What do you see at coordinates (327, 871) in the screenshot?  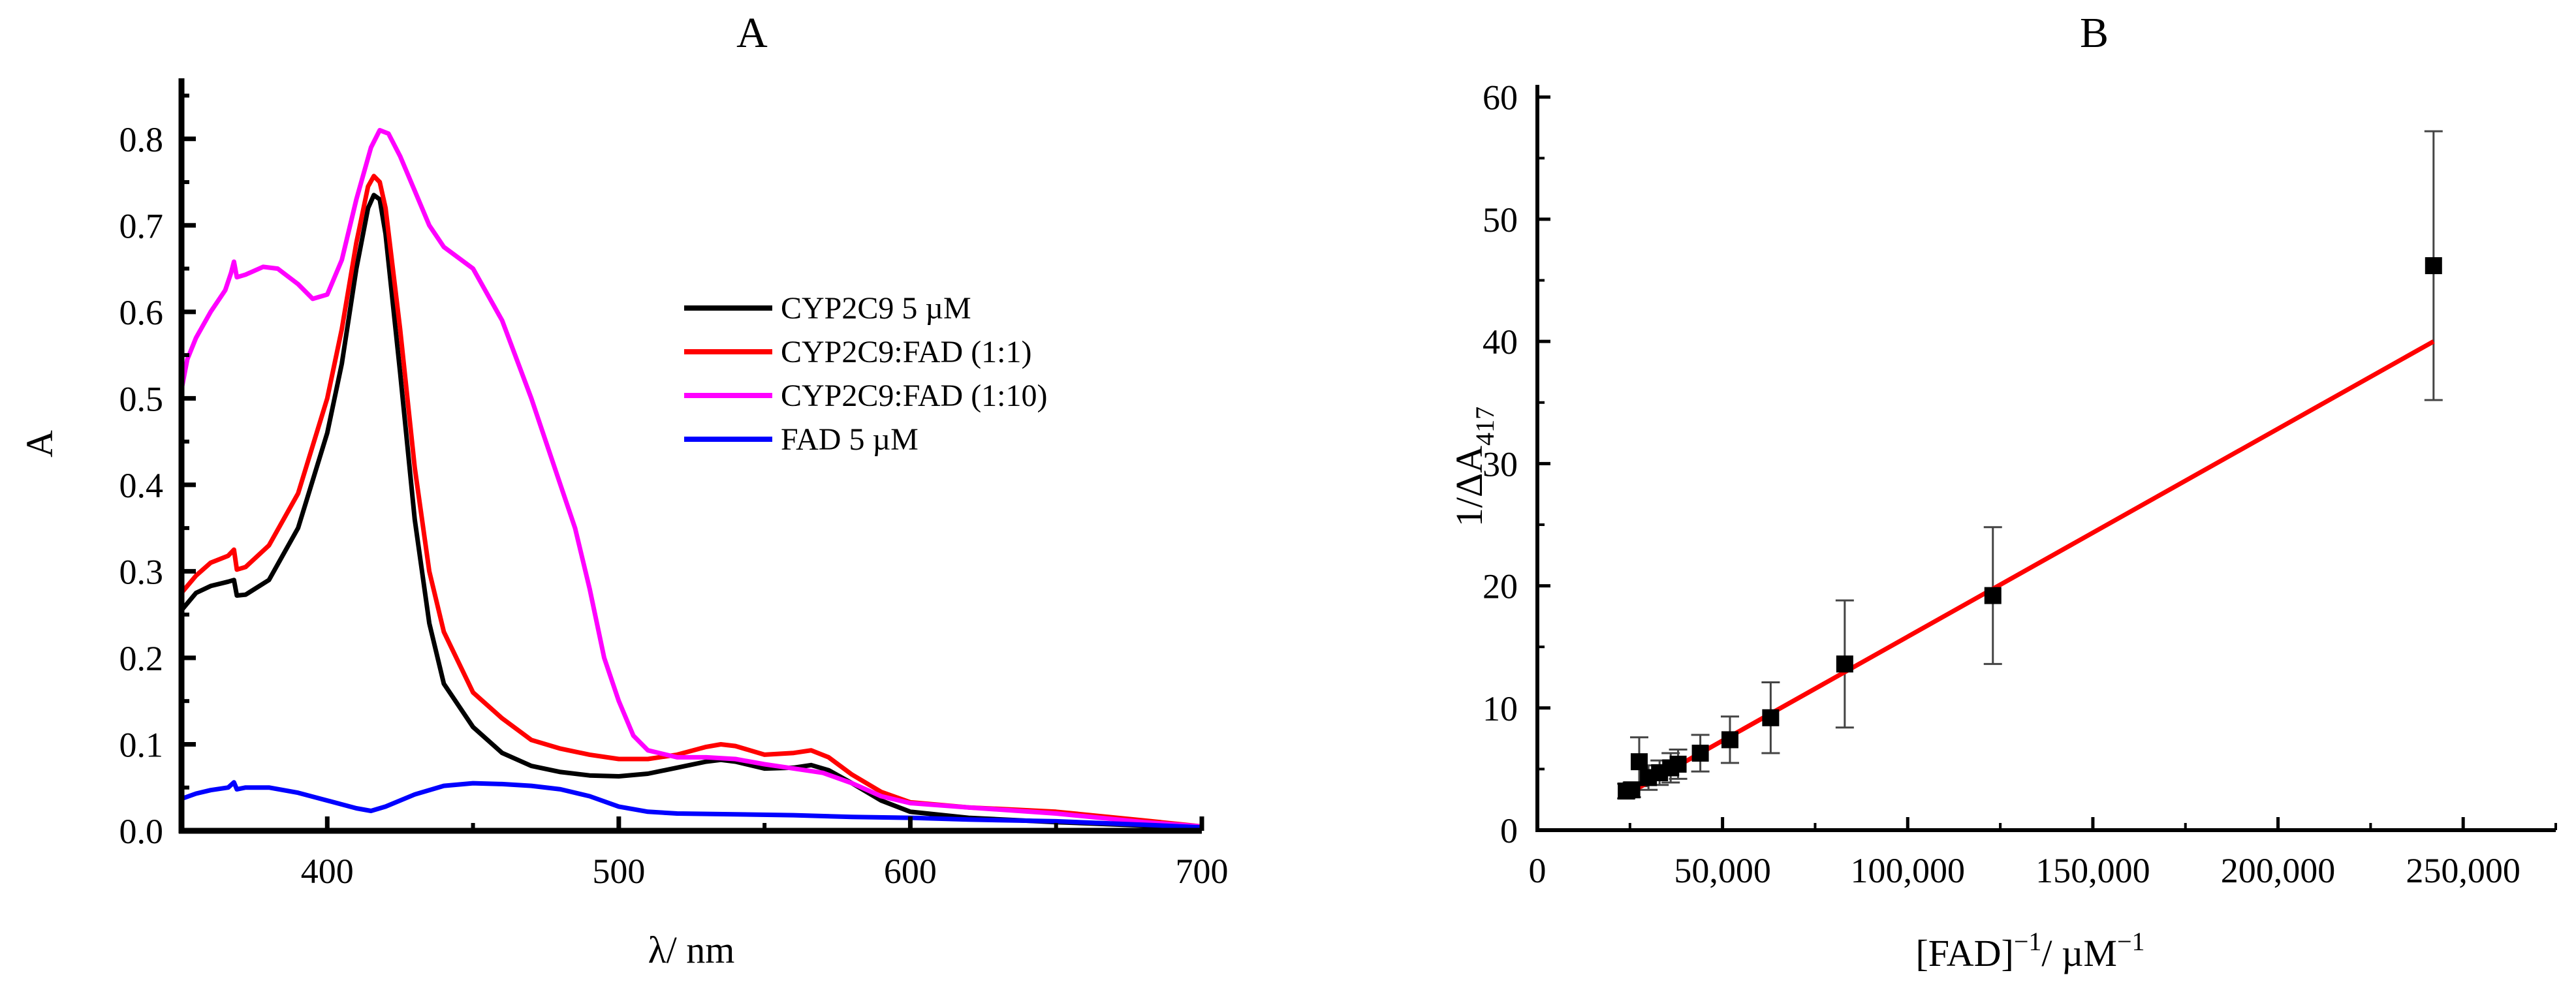 I see `panel-a-x-tick-label: 400` at bounding box center [327, 871].